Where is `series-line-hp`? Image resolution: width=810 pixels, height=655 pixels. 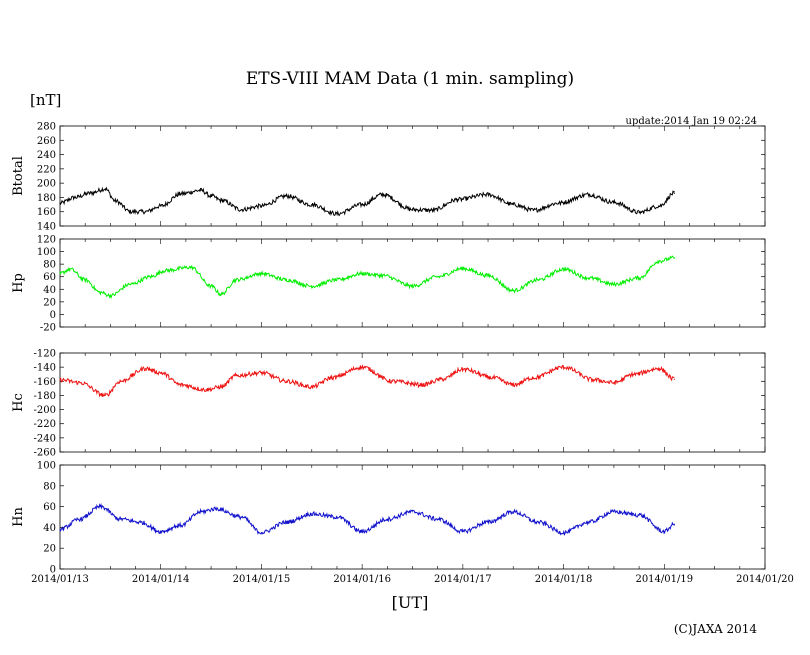
series-line-hp is located at coordinates (367, 277).